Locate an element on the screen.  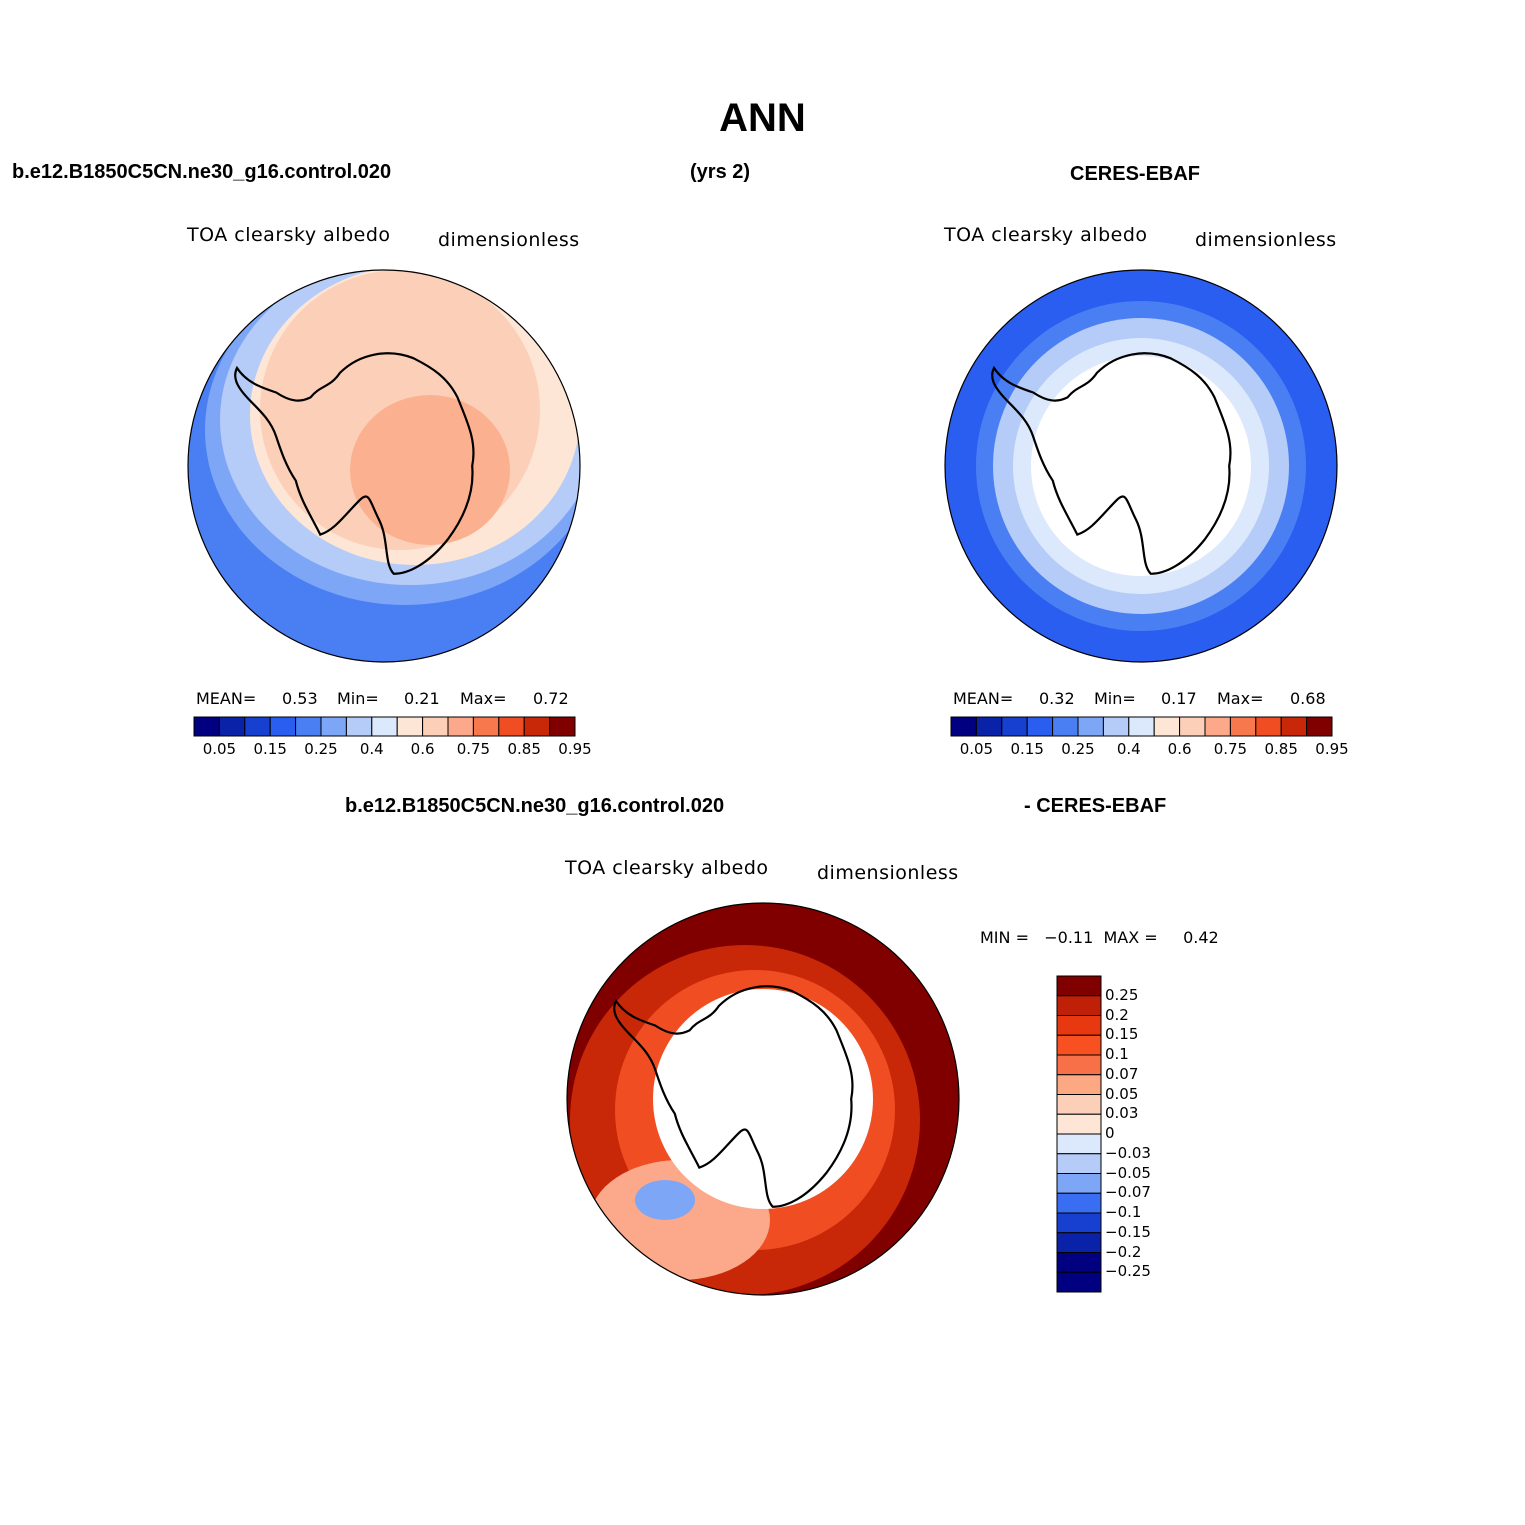
obs-max-value: 0.68 is located at coordinates (1308, 698).